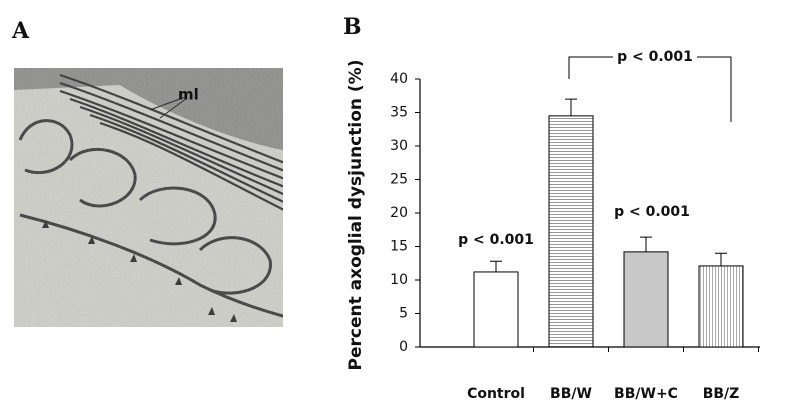 The image size is (800, 414). I want to click on y-tick-label: 40, so click(399, 79).